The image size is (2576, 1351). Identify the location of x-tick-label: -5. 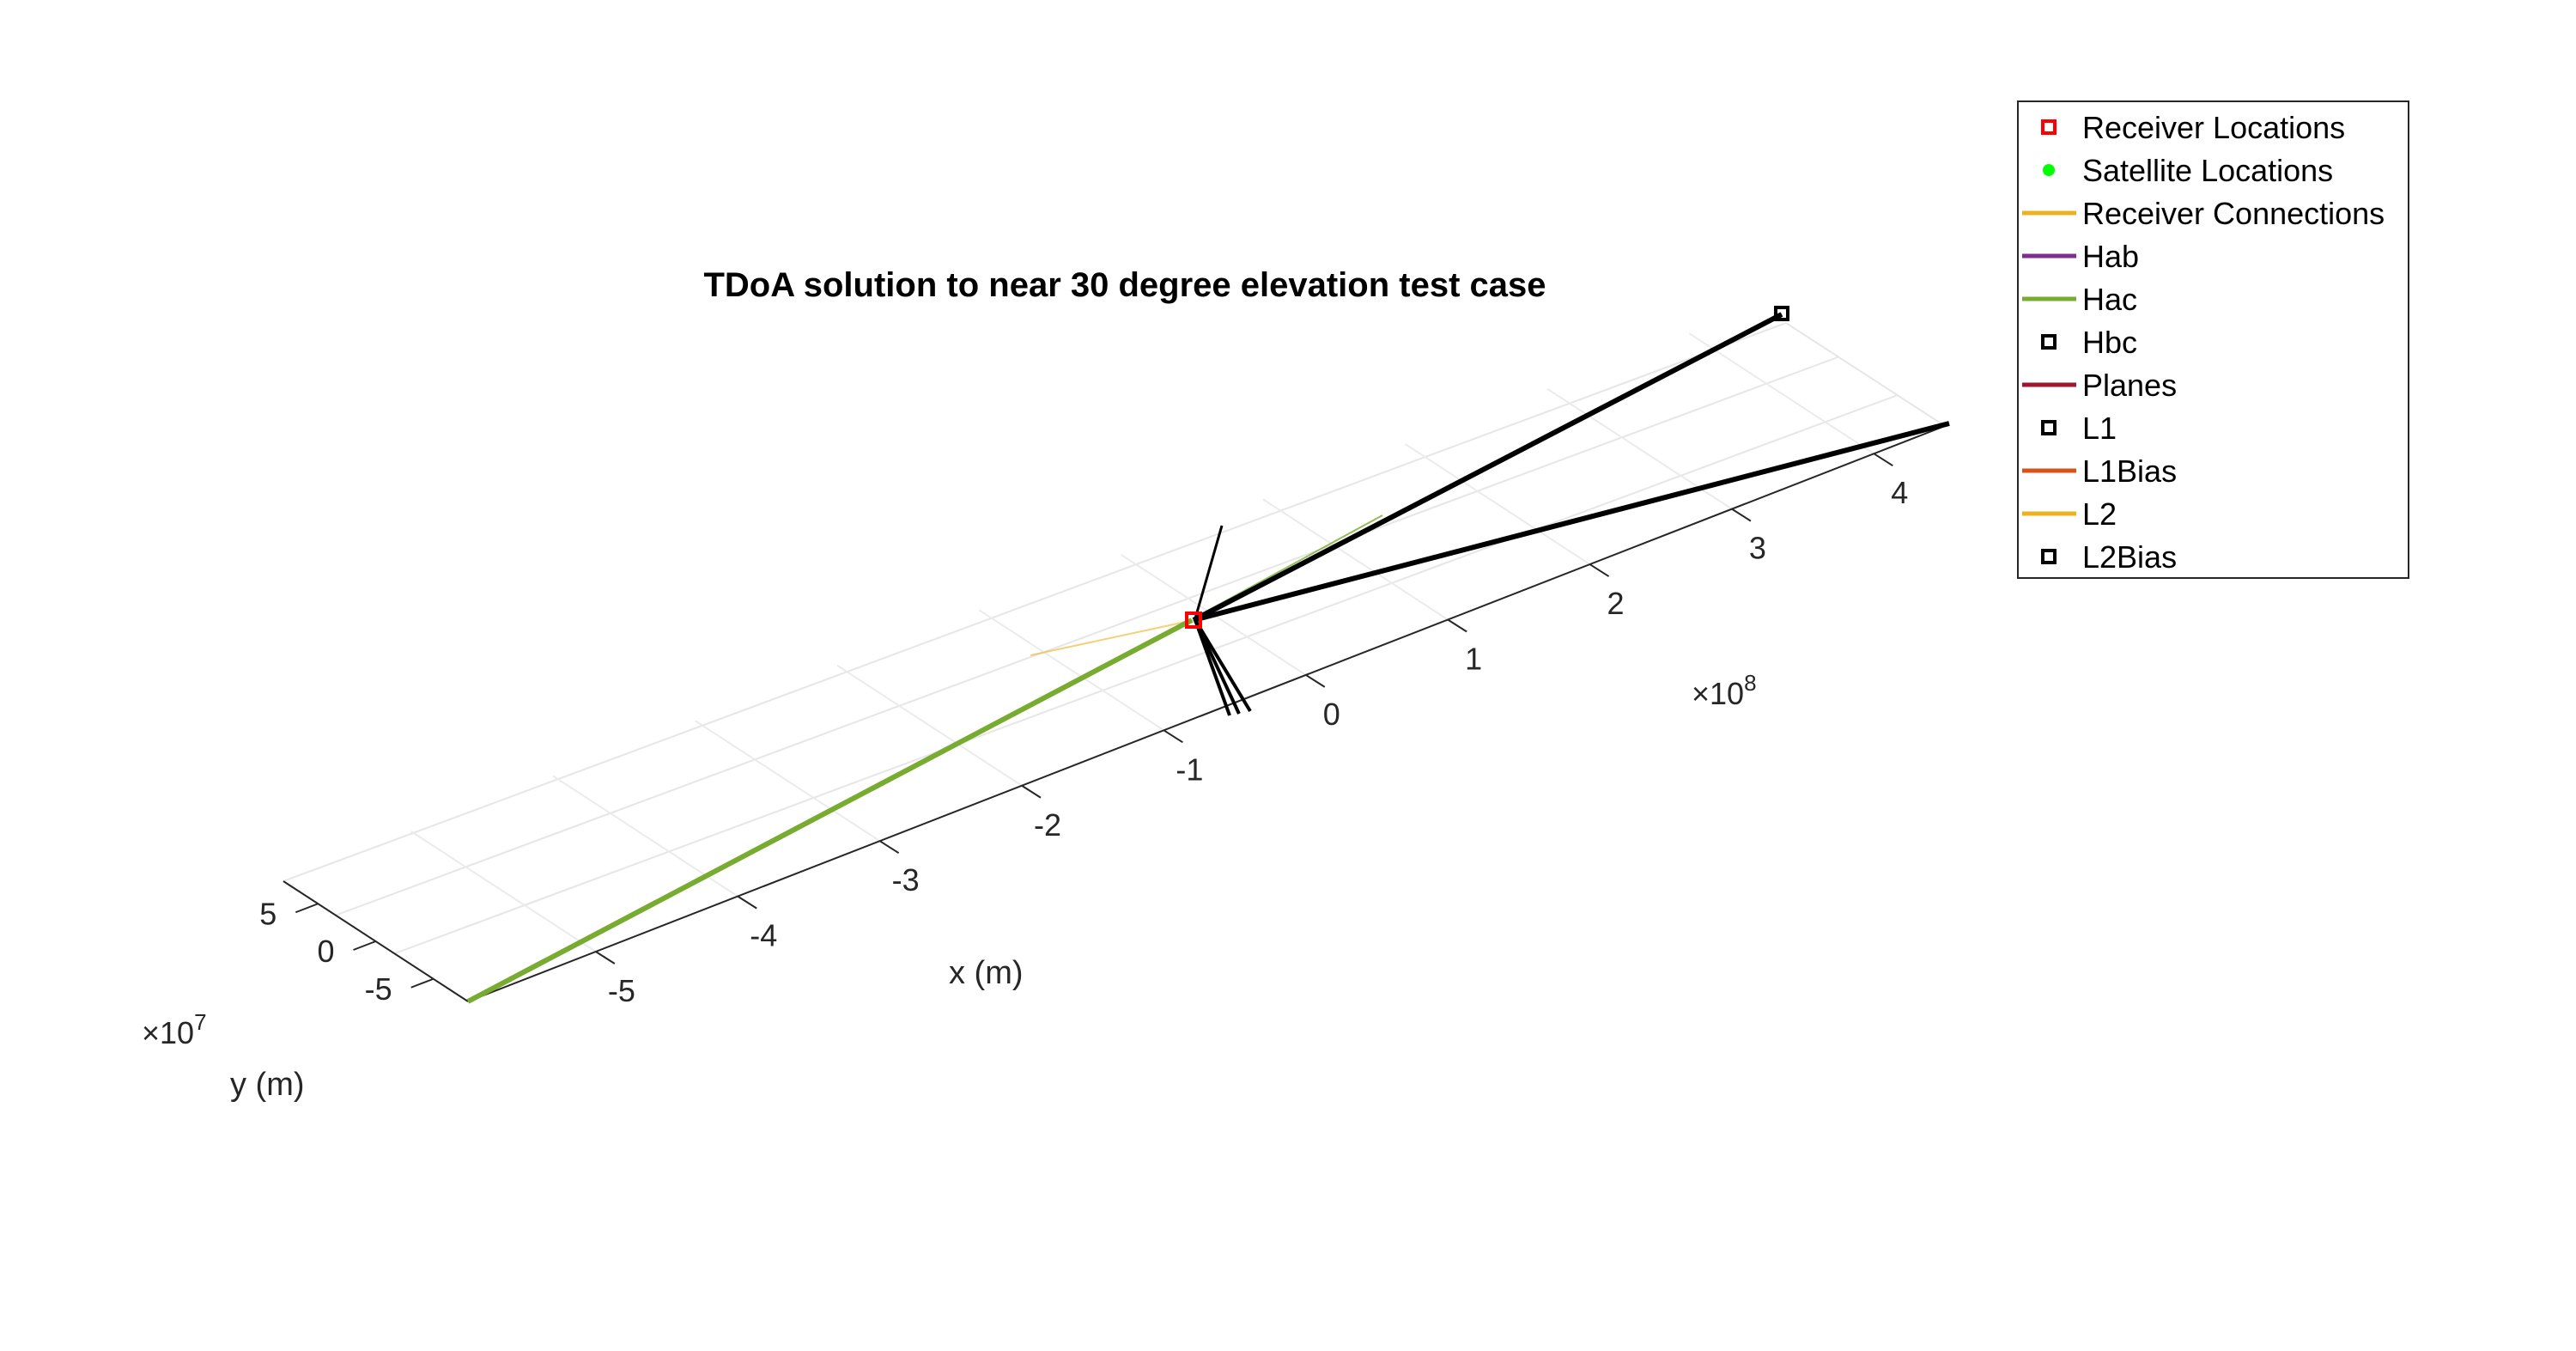
(621, 990).